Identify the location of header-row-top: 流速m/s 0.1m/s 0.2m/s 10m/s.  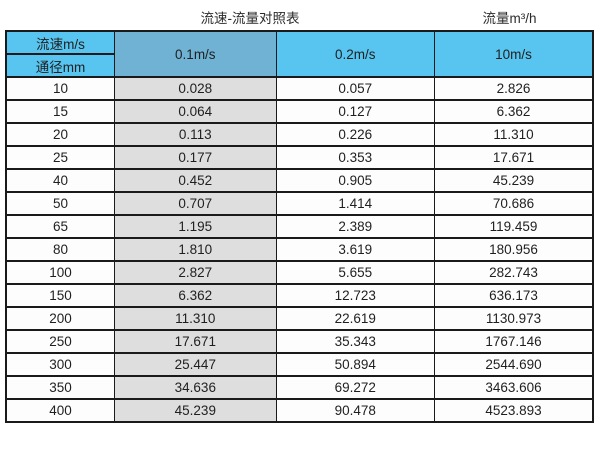
(299, 54).